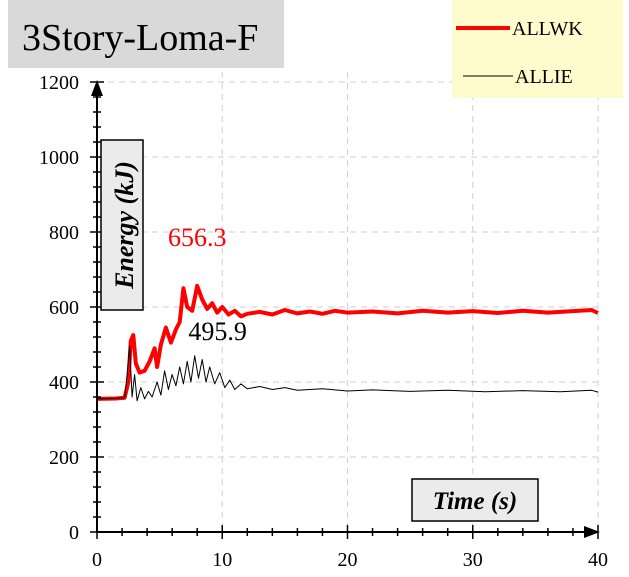 This screenshot has width=629, height=577. I want to click on chart-title: 3Story-Loma-F, so click(140, 38).